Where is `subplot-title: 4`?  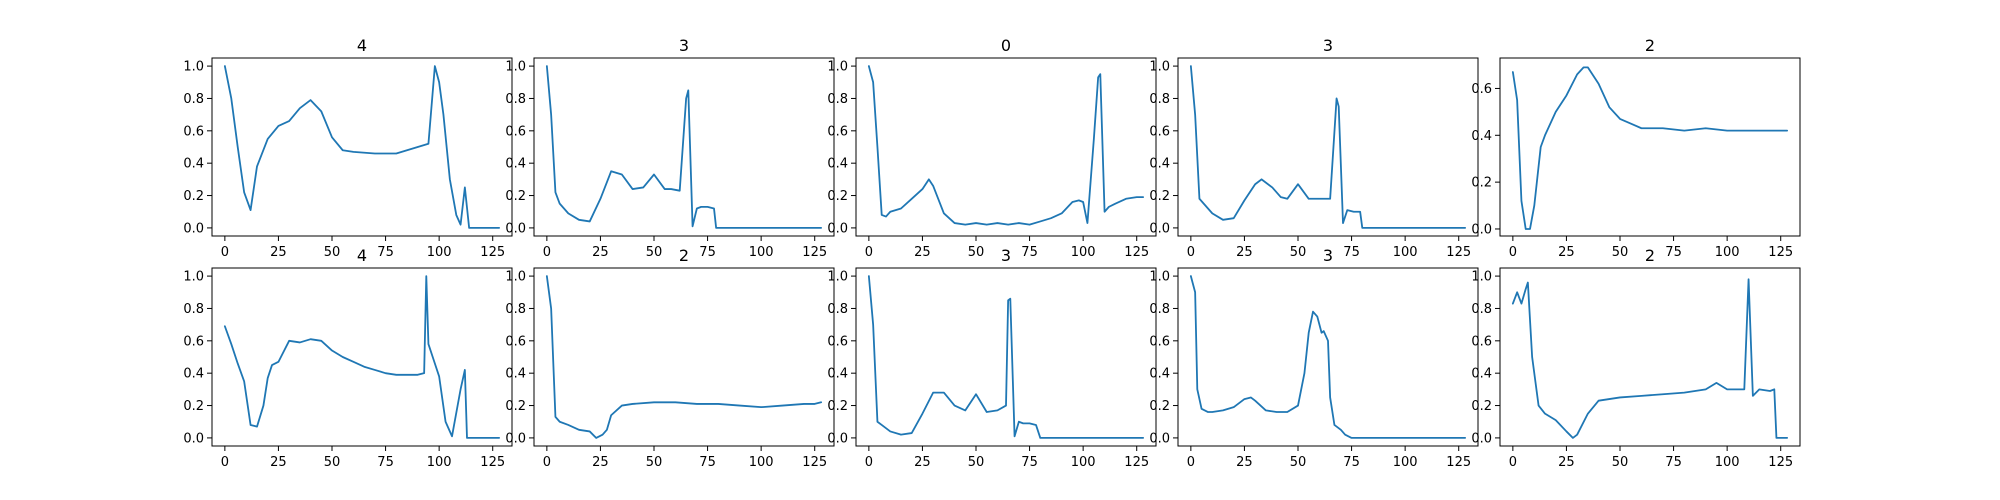 subplot-title: 4 is located at coordinates (362, 45).